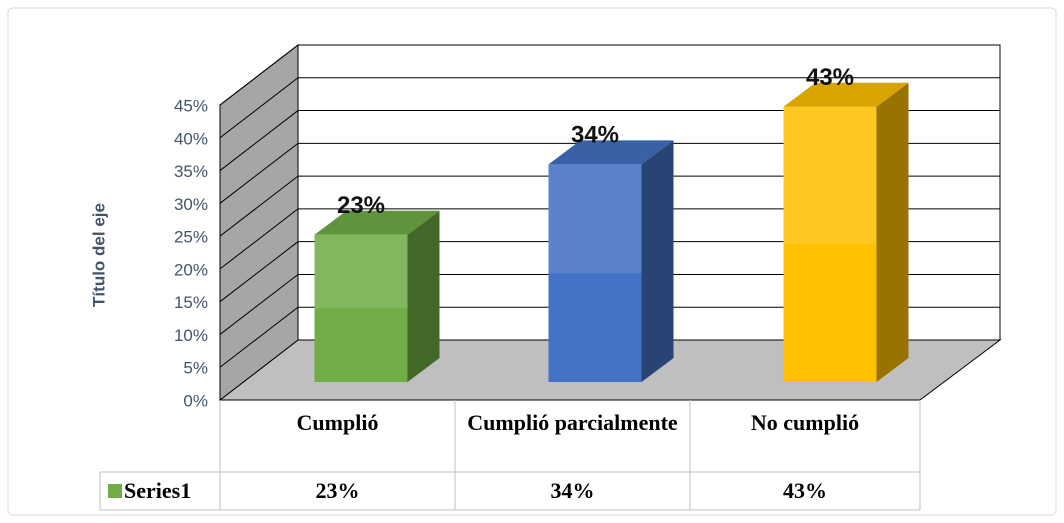 The image size is (1064, 523). Describe the element at coordinates (572, 490) in the screenshot. I see `table-value: 34%` at that location.